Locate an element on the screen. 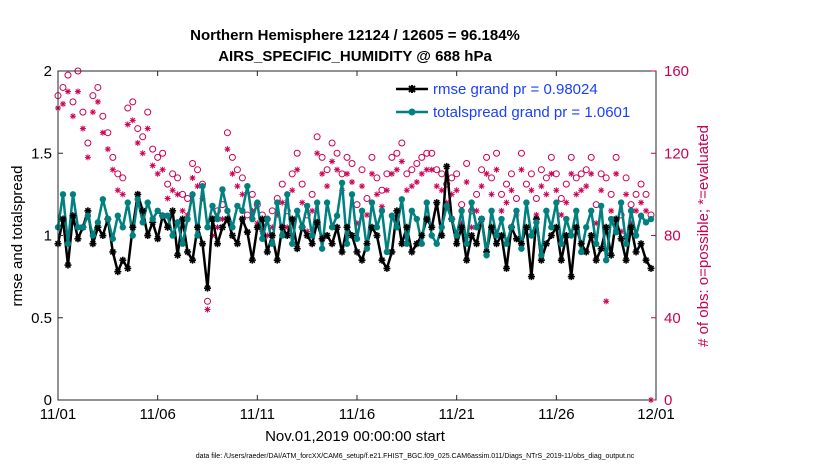  y-right-tick-label: 0 is located at coordinates (668, 400).